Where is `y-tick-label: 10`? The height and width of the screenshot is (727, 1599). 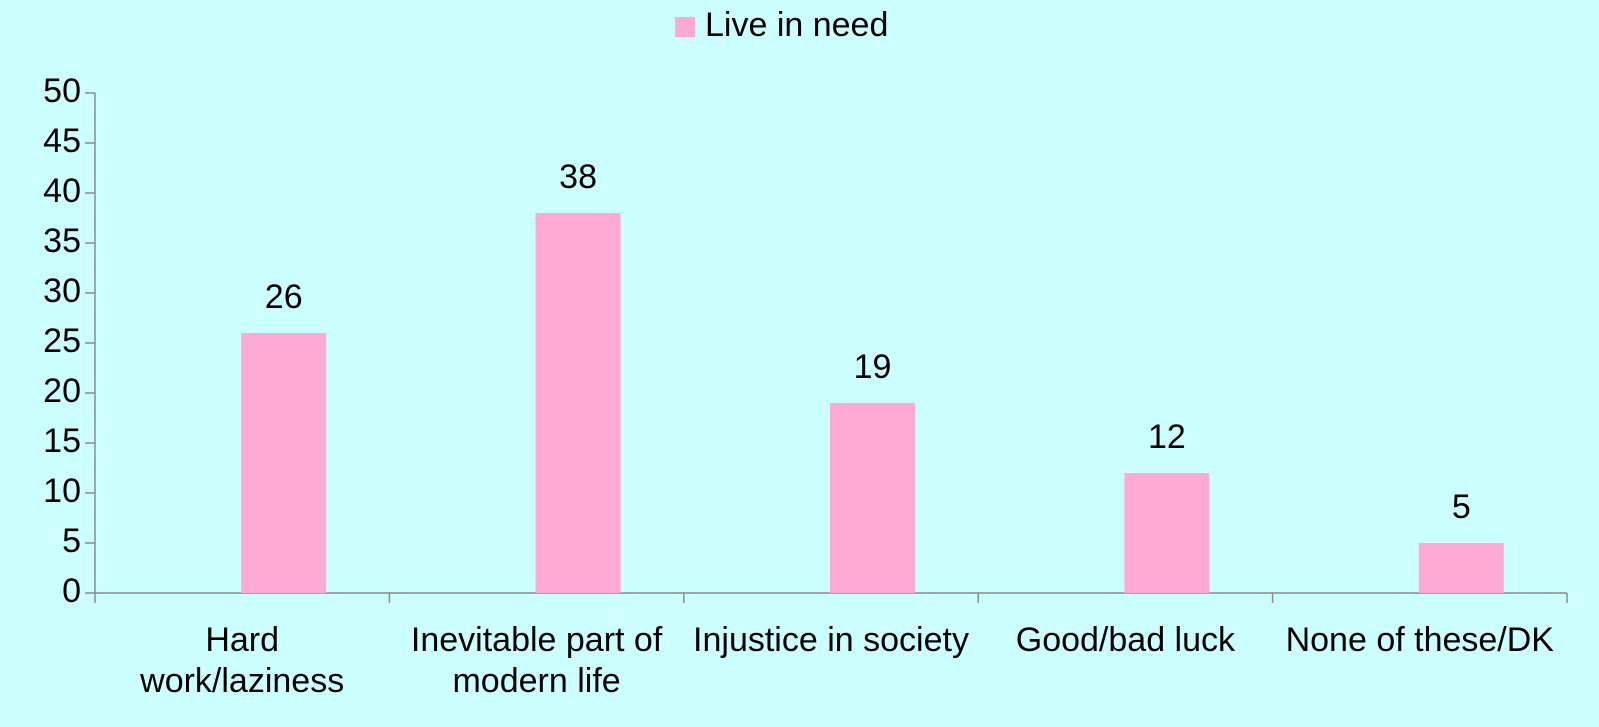
y-tick-label: 10 is located at coordinates (62, 491).